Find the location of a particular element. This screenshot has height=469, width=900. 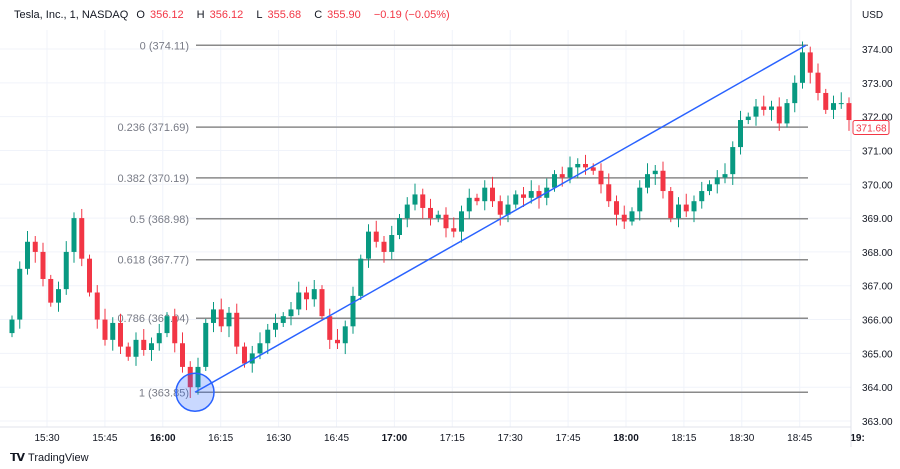

tradingview-brand: 𝗧𝗩 TradingView is located at coordinates (49, 458).